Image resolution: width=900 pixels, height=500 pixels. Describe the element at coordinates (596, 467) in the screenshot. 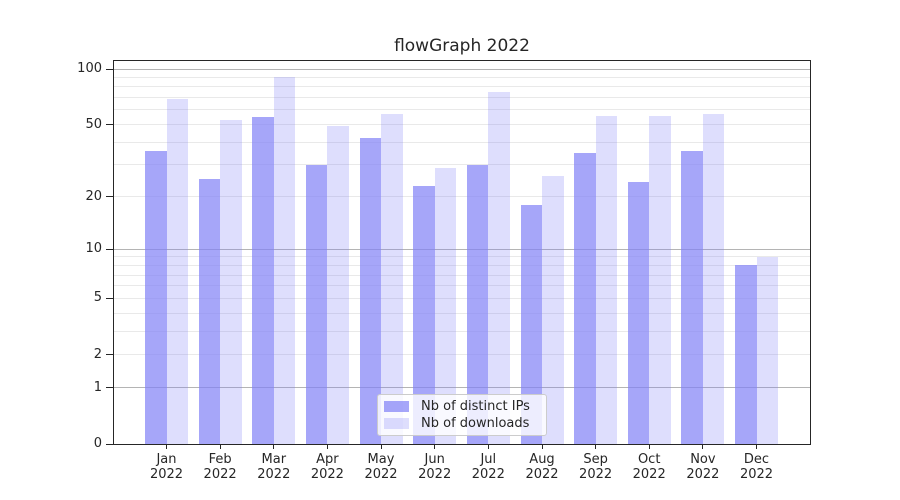

I see `x-tick-label-sep: Sep 2022` at that location.